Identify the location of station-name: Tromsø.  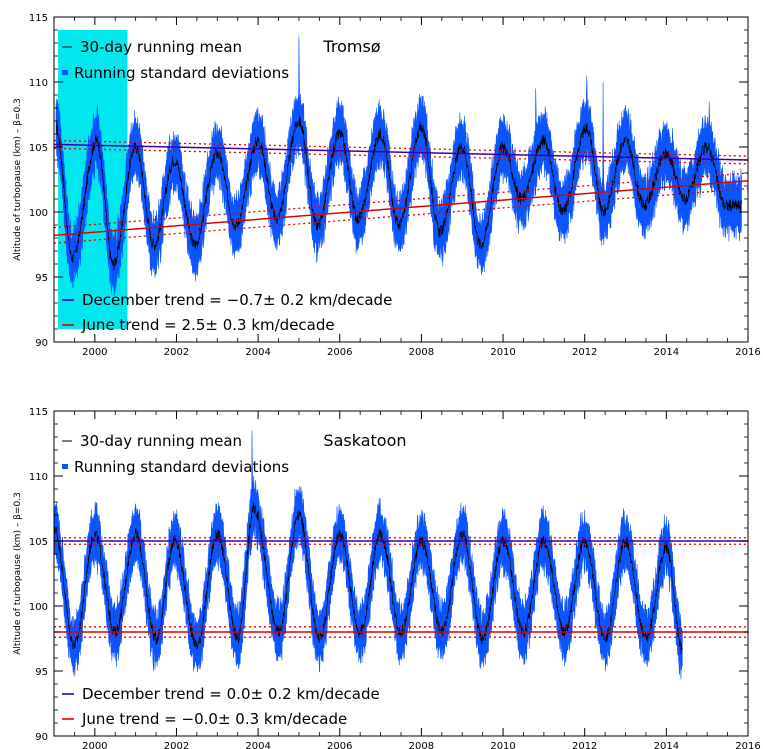
(351, 46).